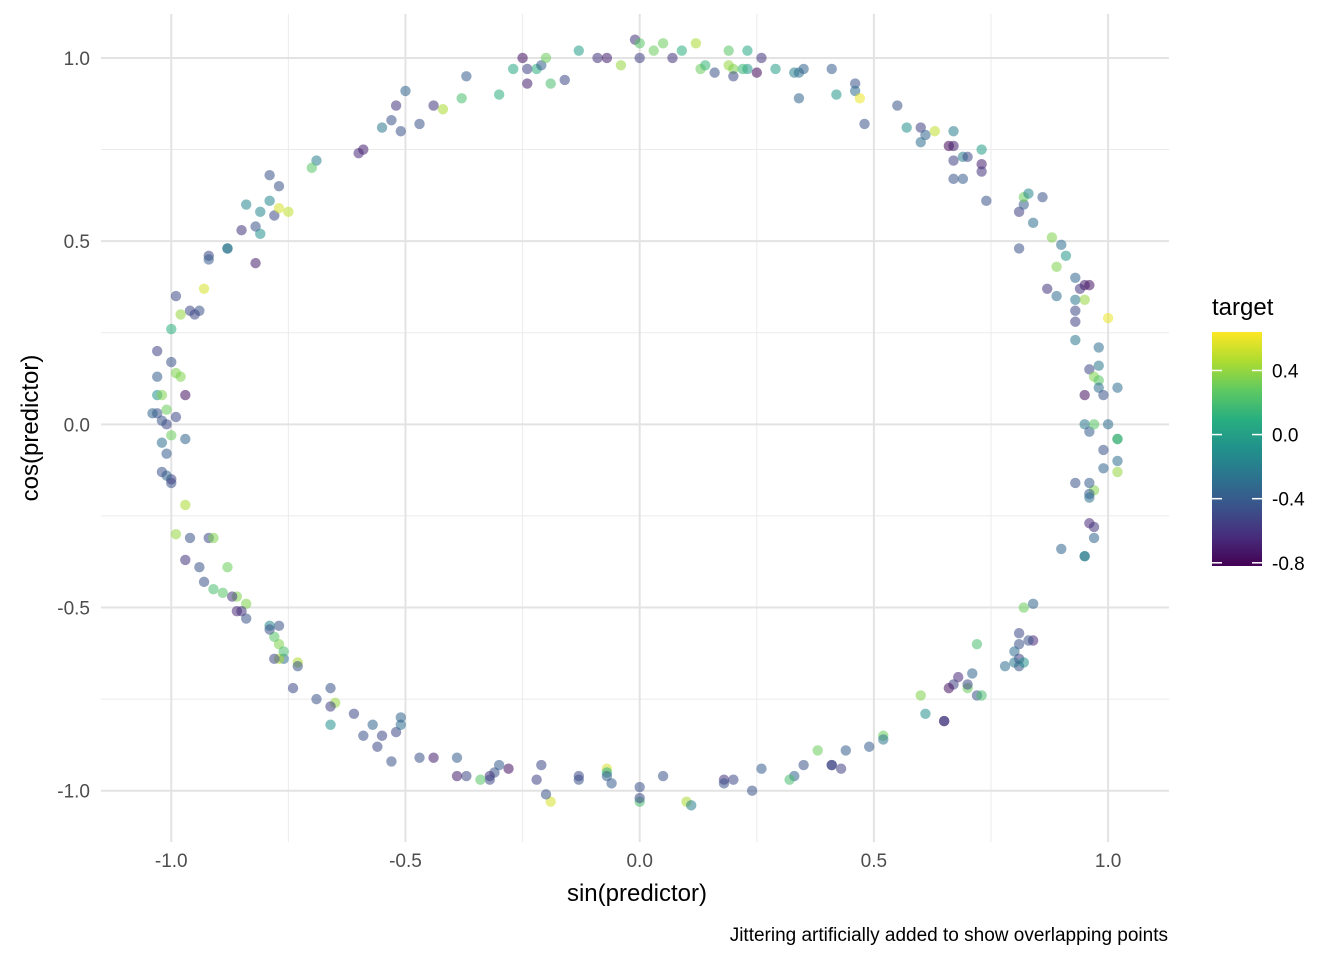 The image size is (1344, 960). What do you see at coordinates (77, 242) in the screenshot?
I see `y-tick-label: 0.5` at bounding box center [77, 242].